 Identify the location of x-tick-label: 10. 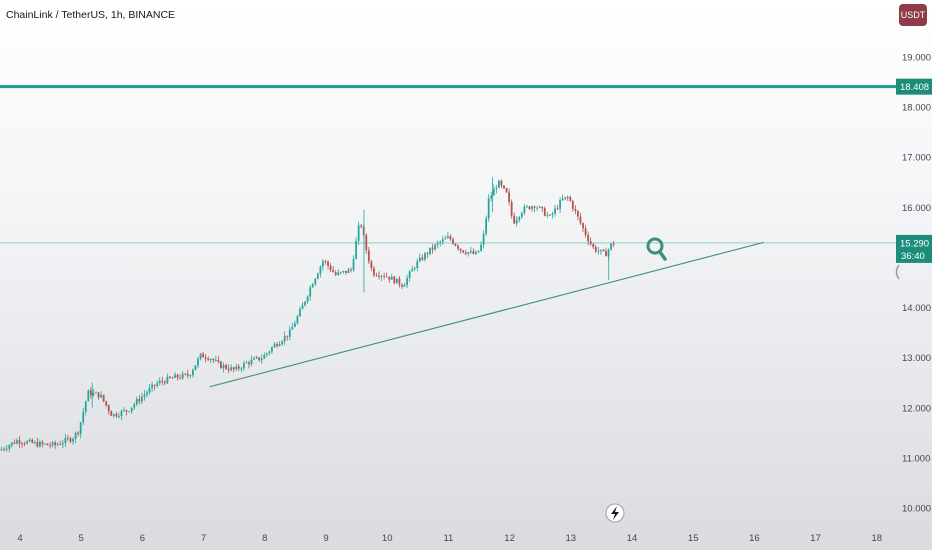
(387, 538).